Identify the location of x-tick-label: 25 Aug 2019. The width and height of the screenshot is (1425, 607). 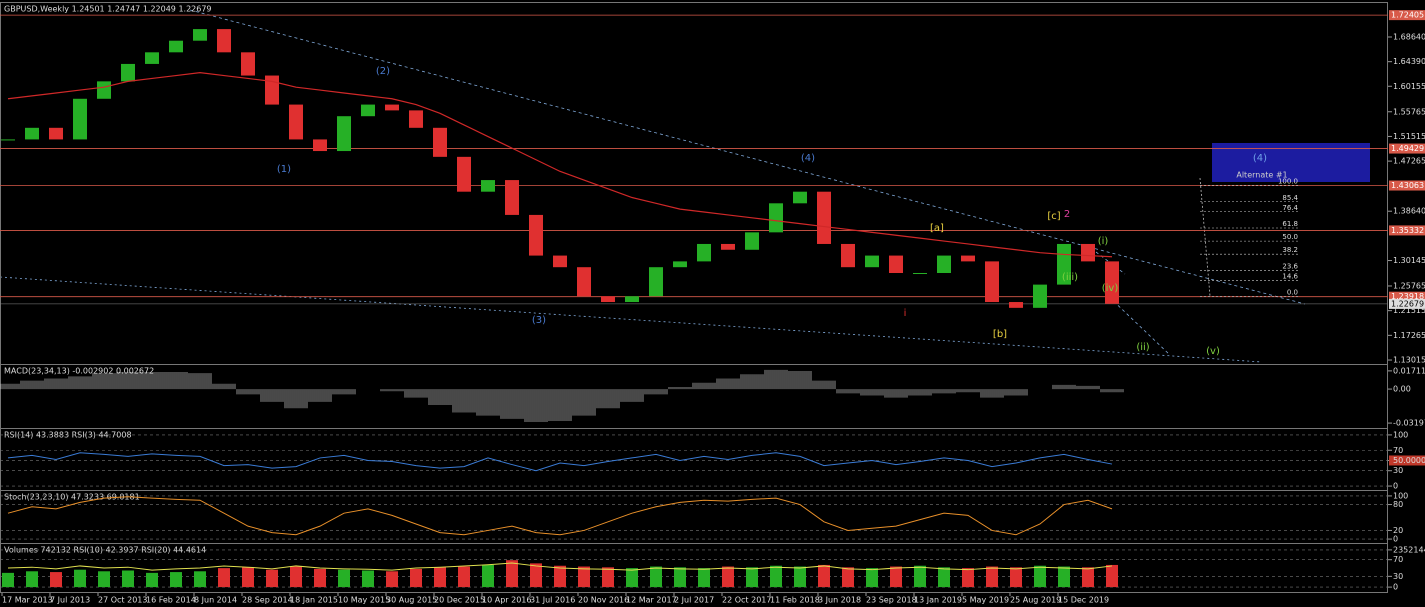
(1035, 600).